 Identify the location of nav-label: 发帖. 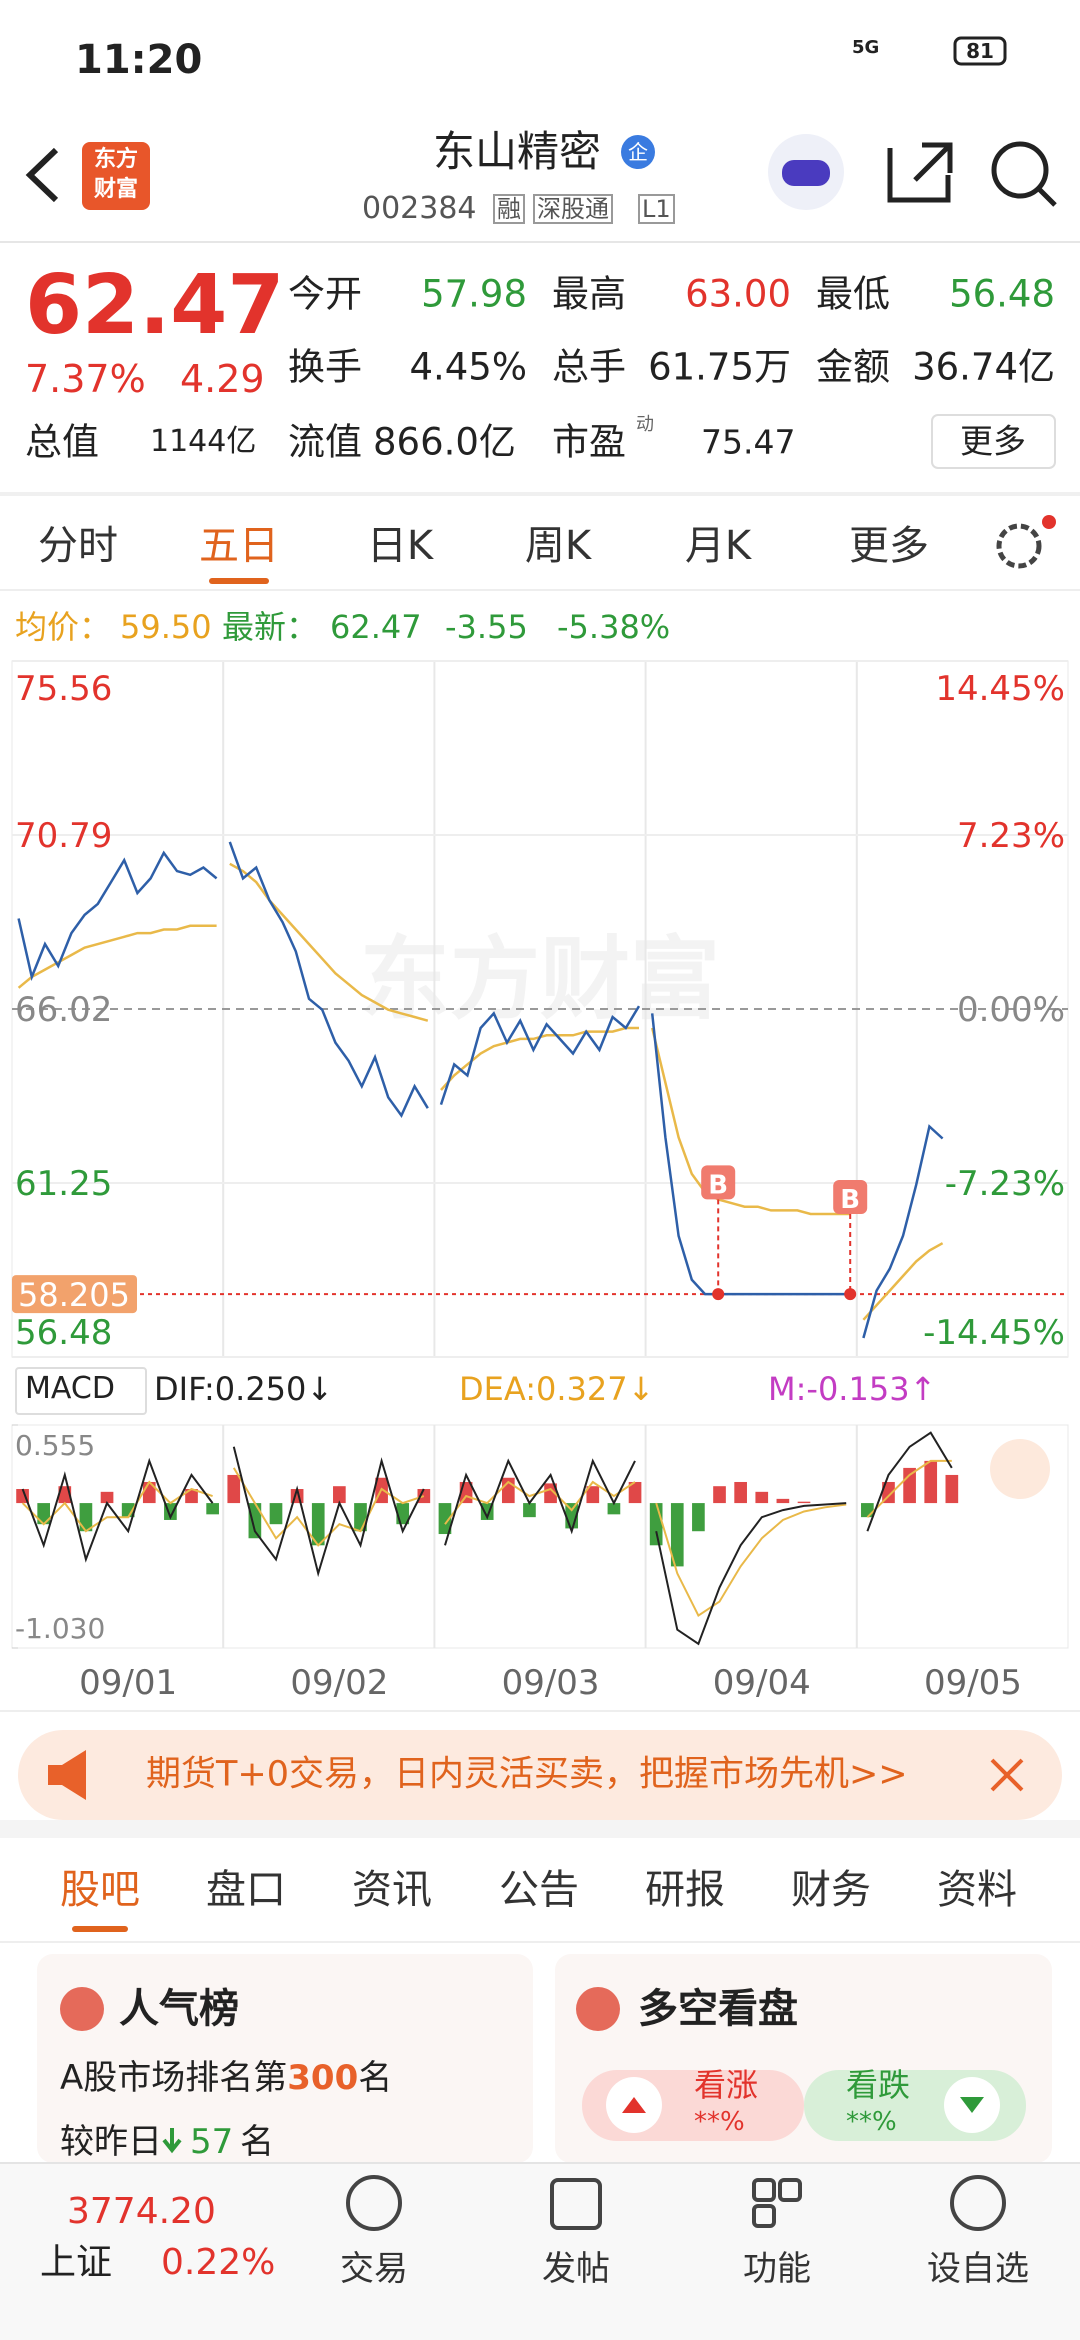
(576, 2269).